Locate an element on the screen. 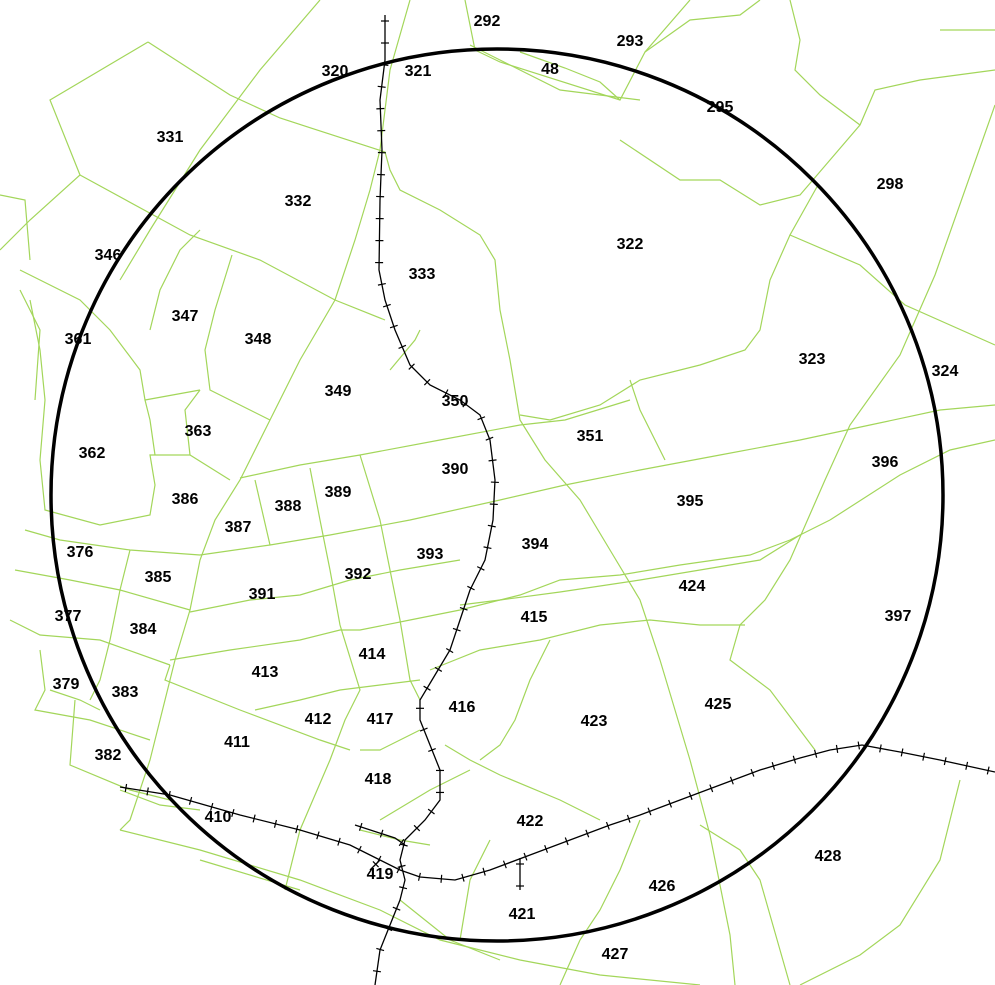  tract-label: 48 is located at coordinates (550, 69).